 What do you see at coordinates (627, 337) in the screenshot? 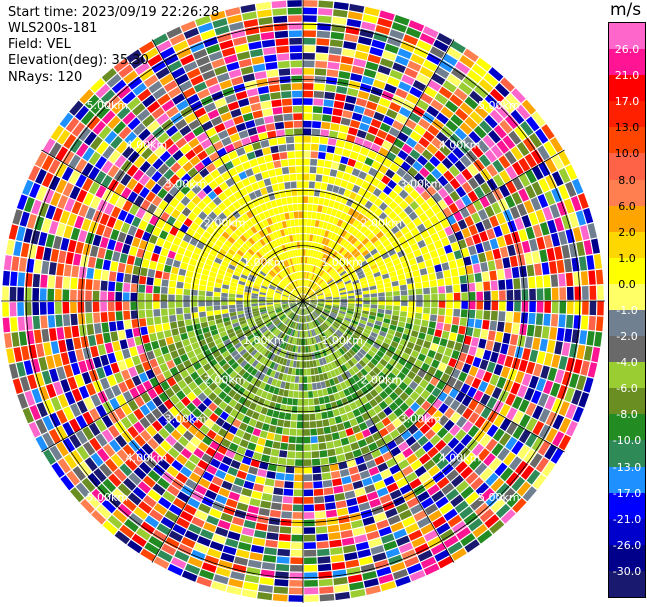
I see `colorbar-label: -2.0` at bounding box center [627, 337].